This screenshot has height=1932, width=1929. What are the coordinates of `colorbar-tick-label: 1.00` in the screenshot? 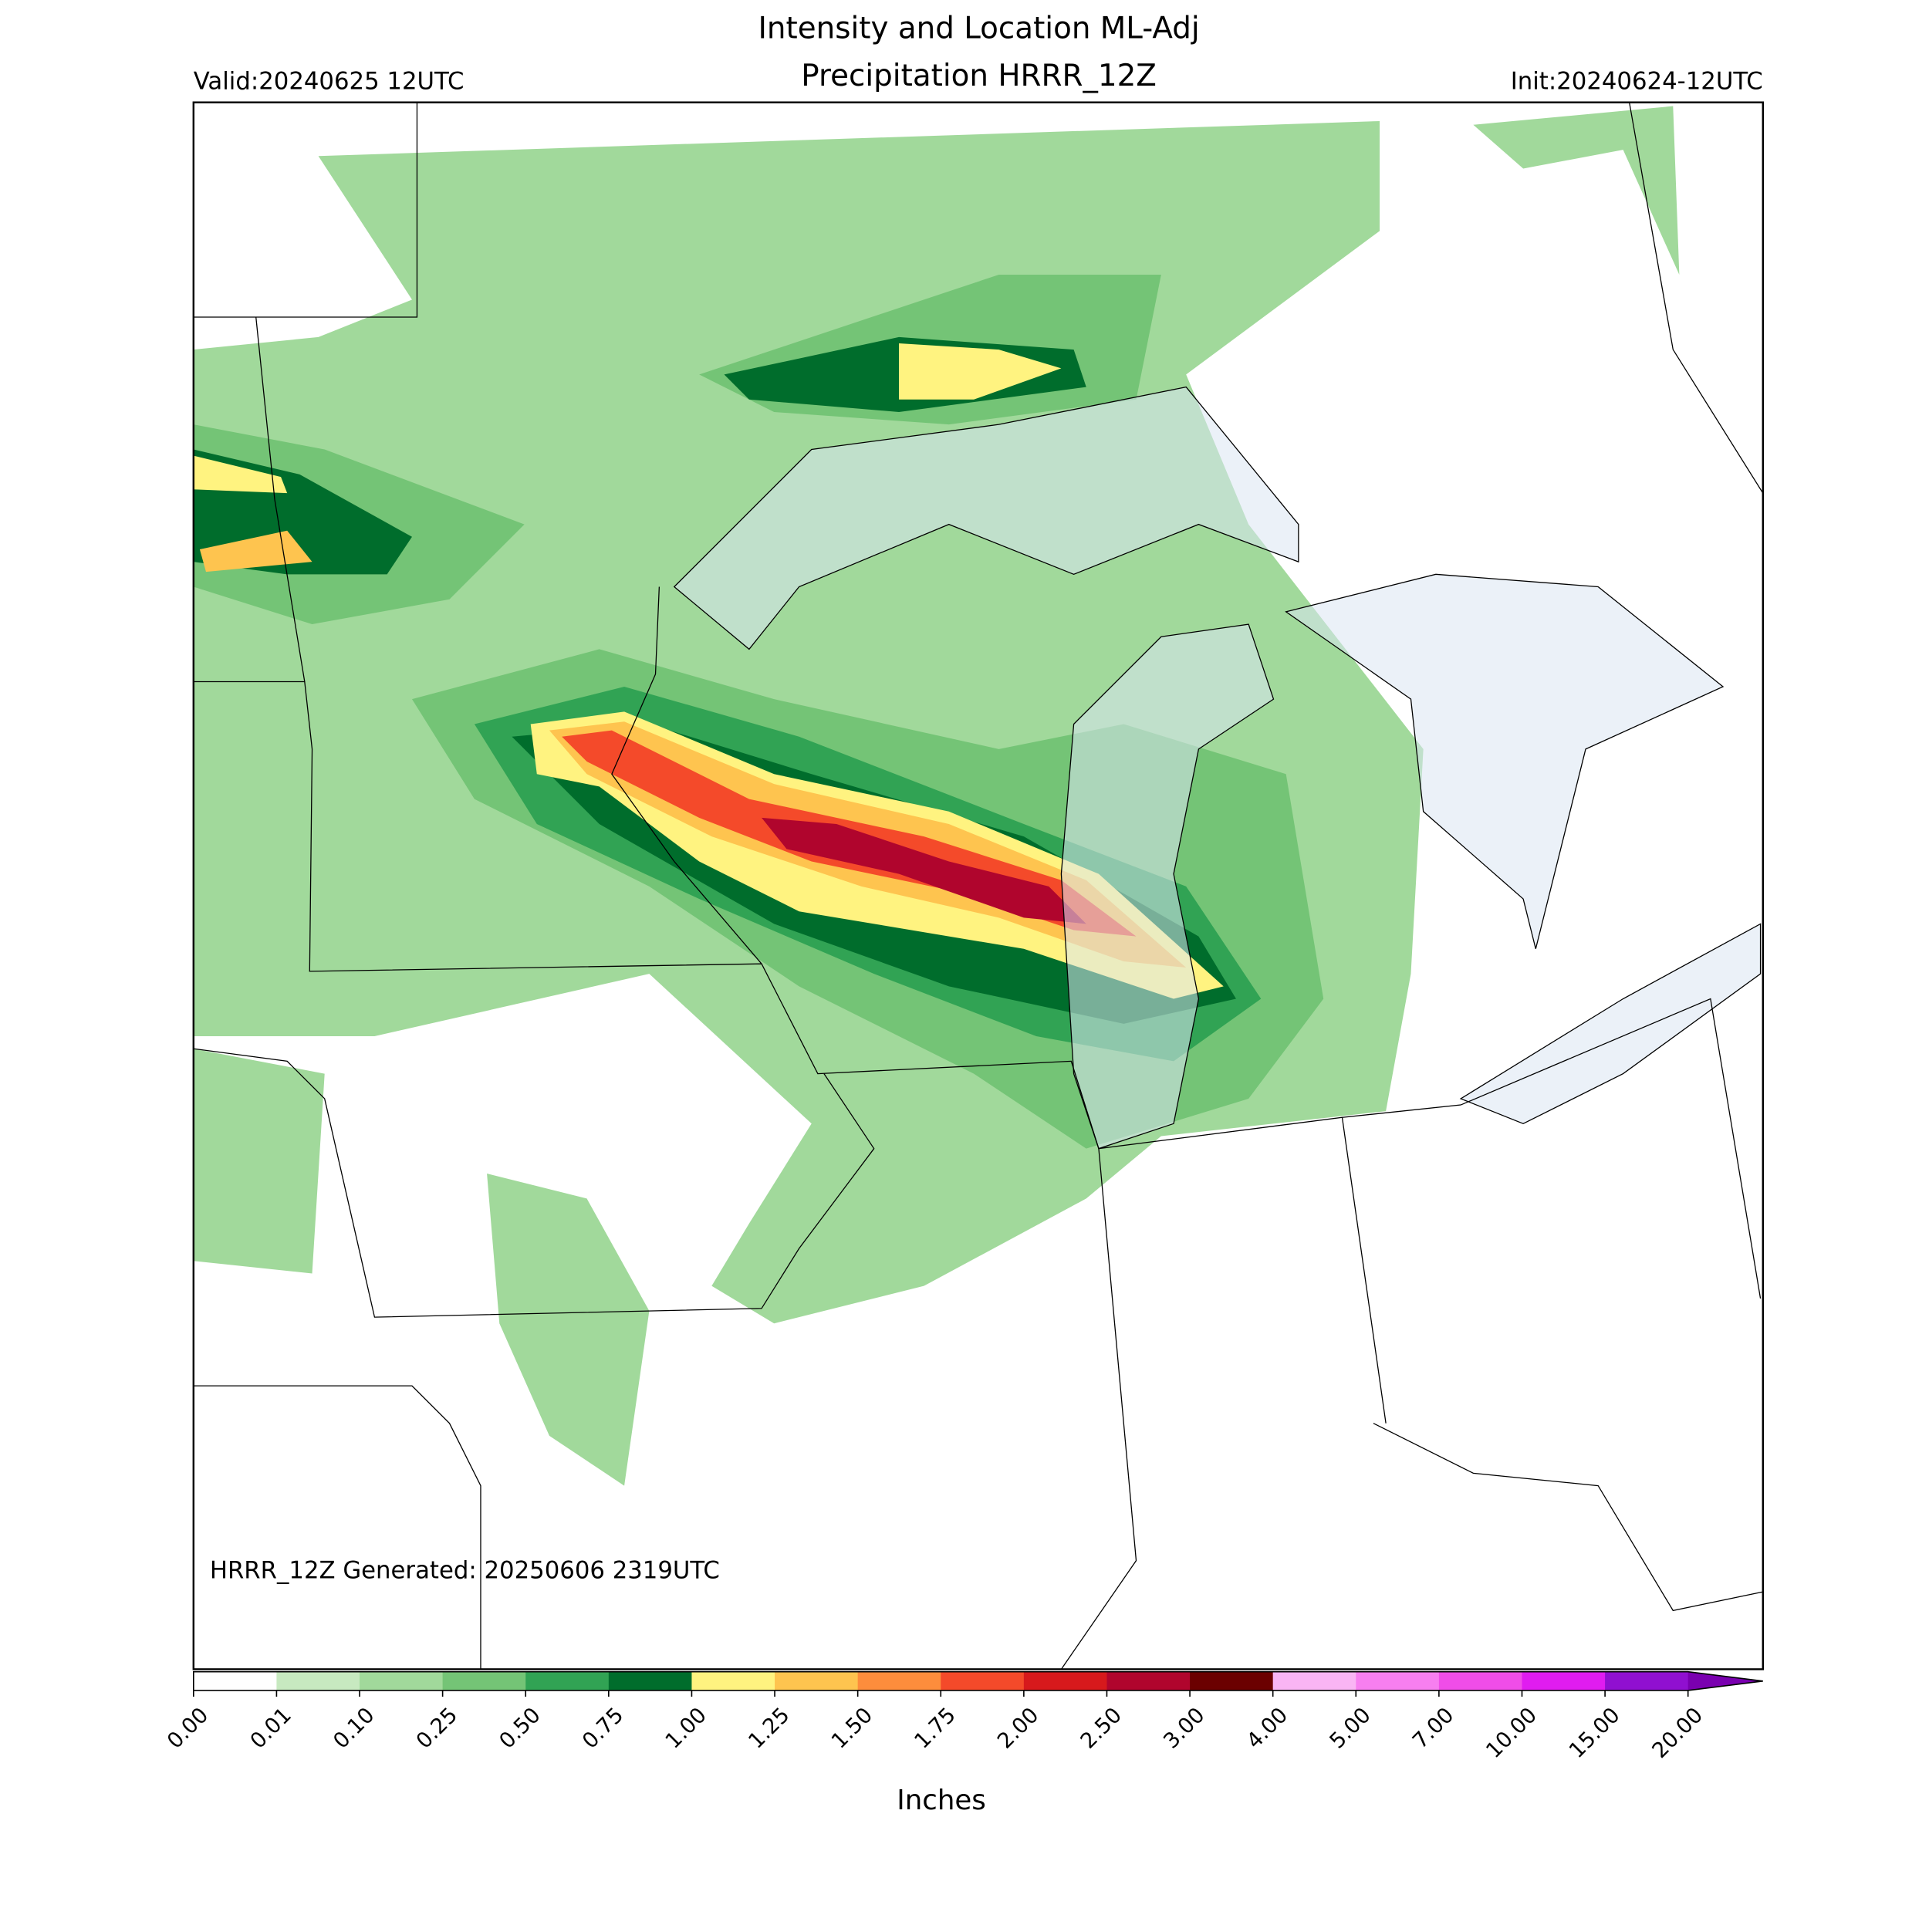 It's located at (685, 1728).